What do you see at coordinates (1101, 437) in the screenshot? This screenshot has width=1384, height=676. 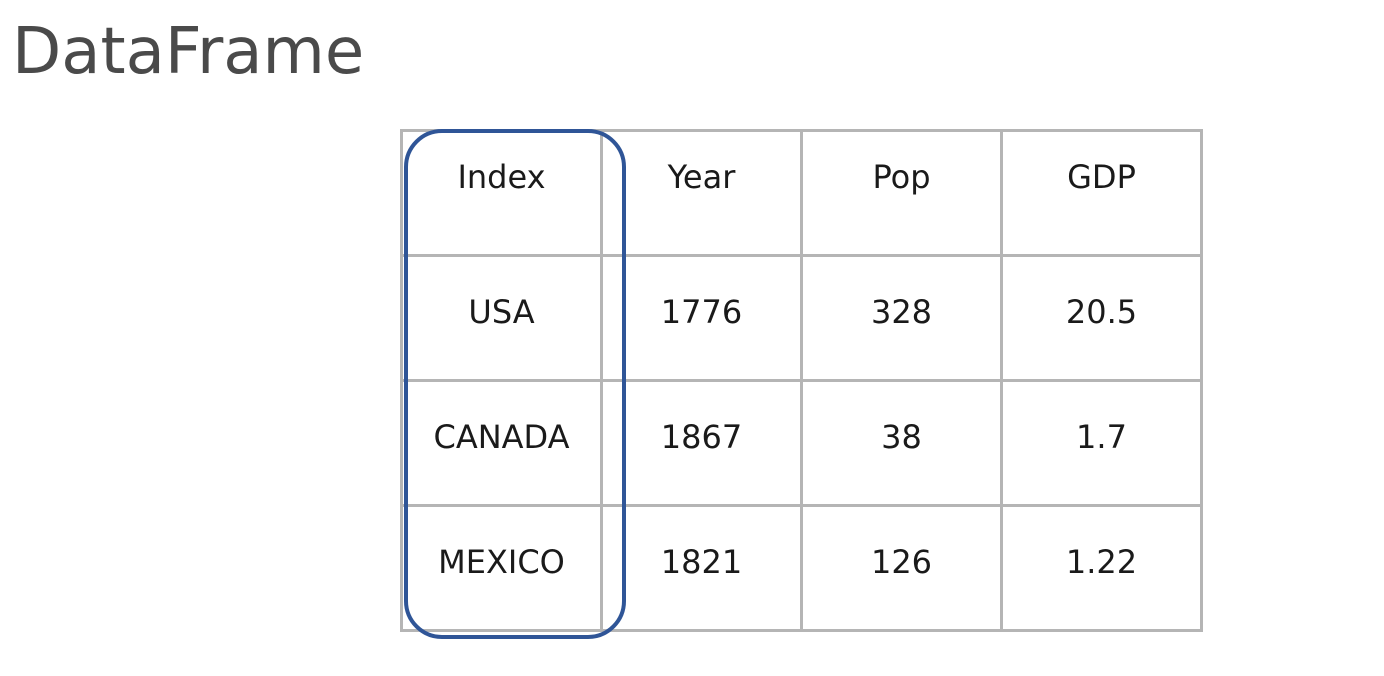 I see `cell-value: 1.7` at bounding box center [1101, 437].